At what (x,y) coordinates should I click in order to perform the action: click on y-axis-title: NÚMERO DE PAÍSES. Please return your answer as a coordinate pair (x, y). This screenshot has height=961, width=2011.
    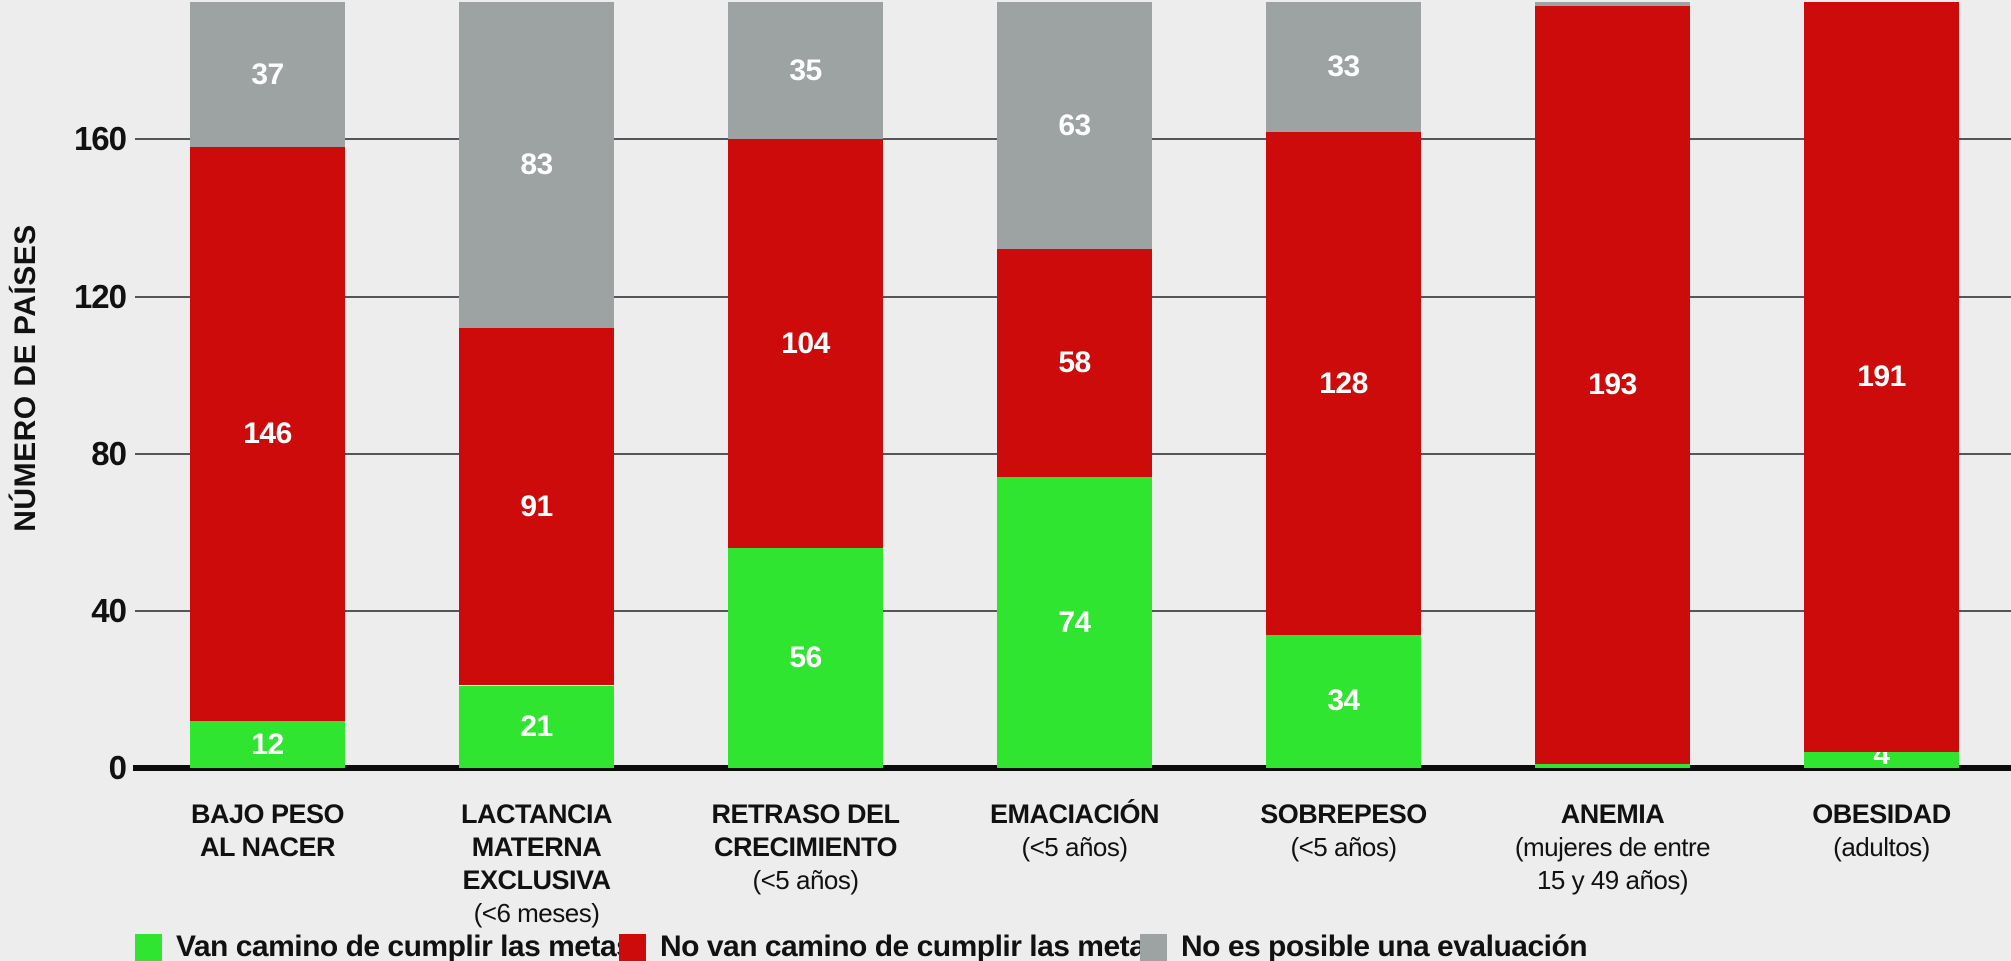
    Looking at the image, I should click on (25, 378).